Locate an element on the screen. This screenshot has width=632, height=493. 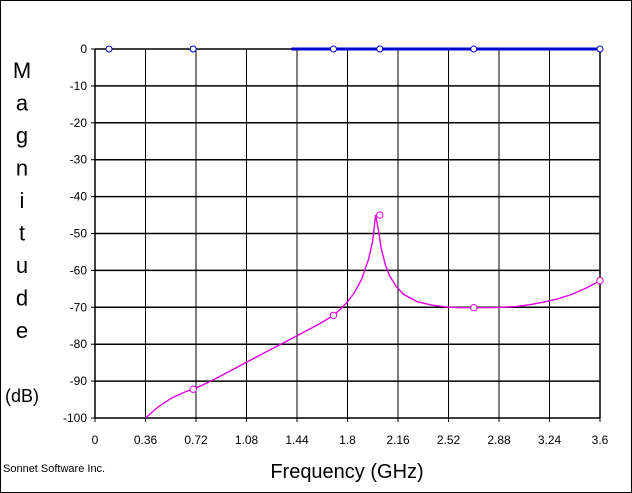
y-label-letter: M is located at coordinates (22, 70).